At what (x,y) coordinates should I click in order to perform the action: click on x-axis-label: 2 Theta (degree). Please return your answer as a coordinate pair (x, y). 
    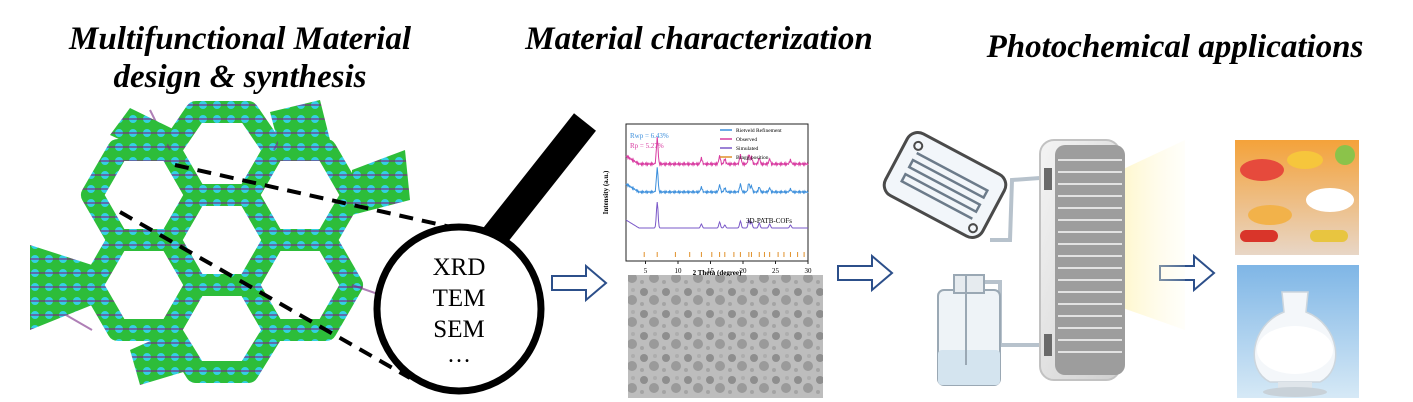
    Looking at the image, I should click on (717, 272).